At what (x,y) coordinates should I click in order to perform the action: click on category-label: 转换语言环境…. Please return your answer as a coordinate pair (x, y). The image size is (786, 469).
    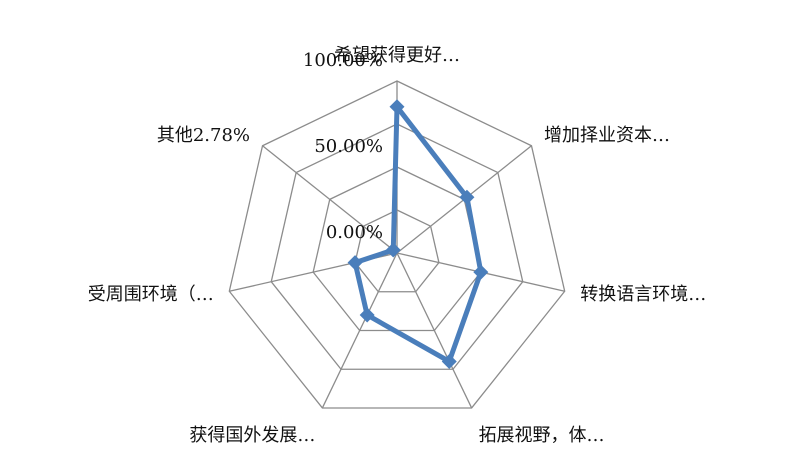
    Looking at the image, I should click on (643, 294).